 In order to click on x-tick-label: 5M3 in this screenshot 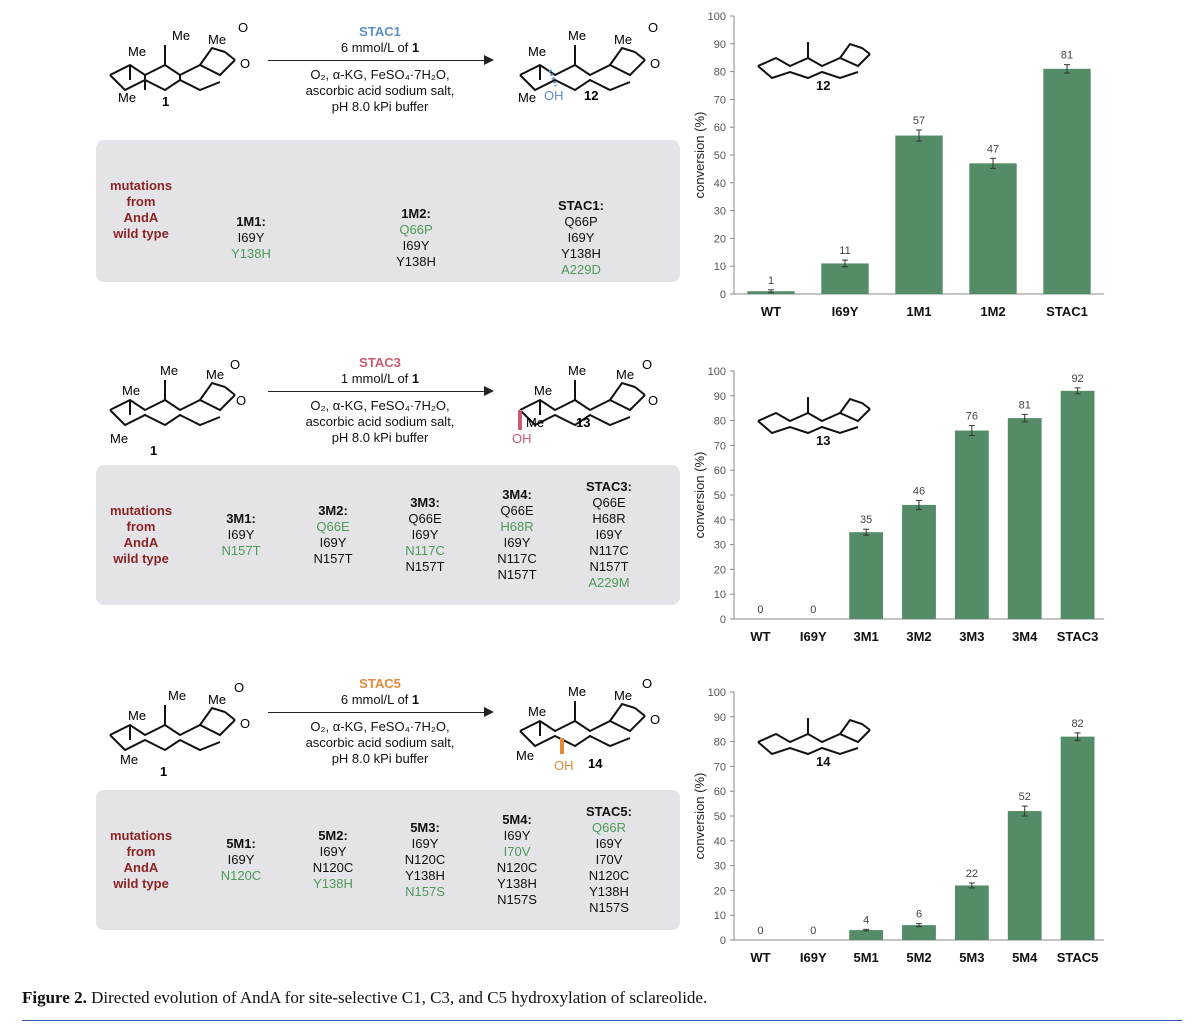, I will do `click(971, 957)`.